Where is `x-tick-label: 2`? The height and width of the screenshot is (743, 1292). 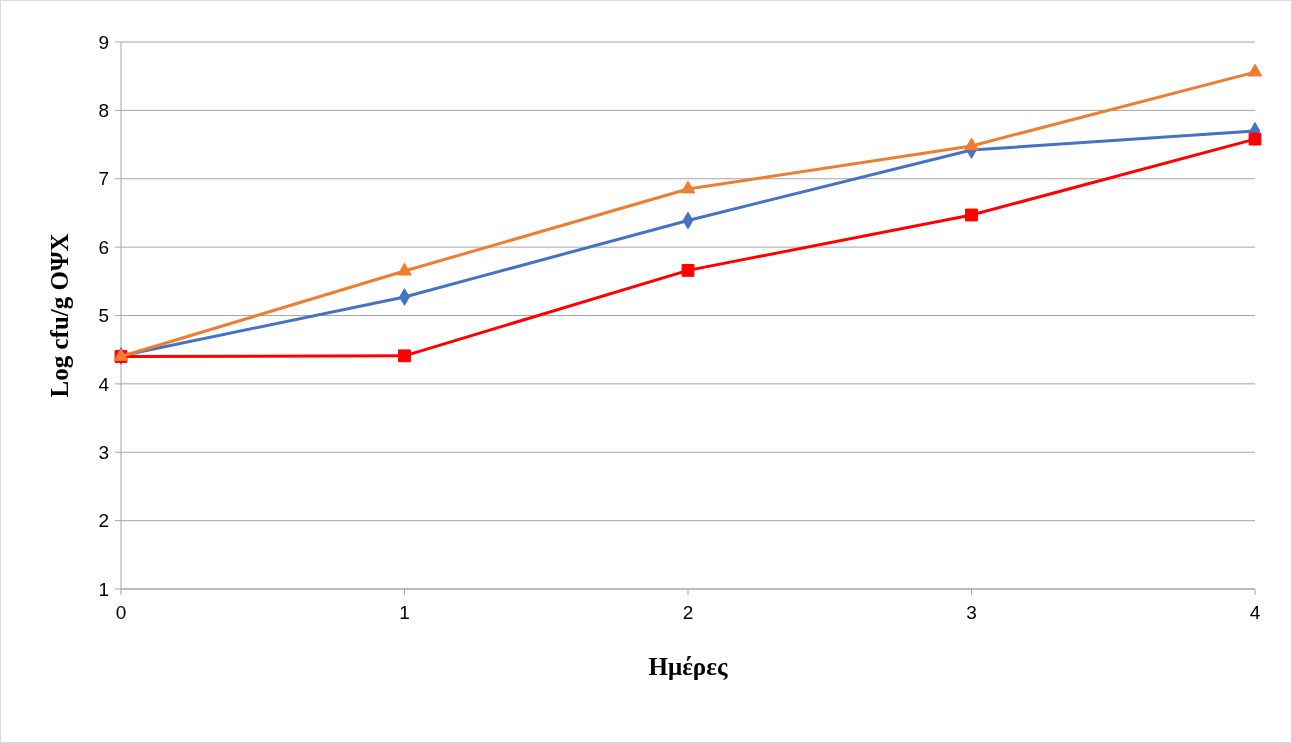 x-tick-label: 2 is located at coordinates (688, 612).